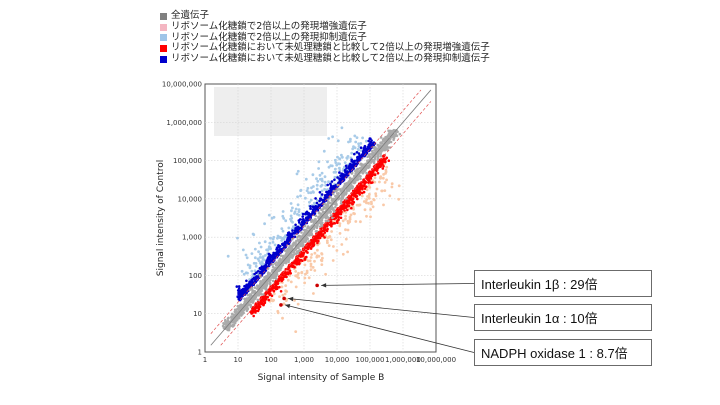  Describe the element at coordinates (287, 306) in the screenshot. I see `pointer-arrowhead` at that location.